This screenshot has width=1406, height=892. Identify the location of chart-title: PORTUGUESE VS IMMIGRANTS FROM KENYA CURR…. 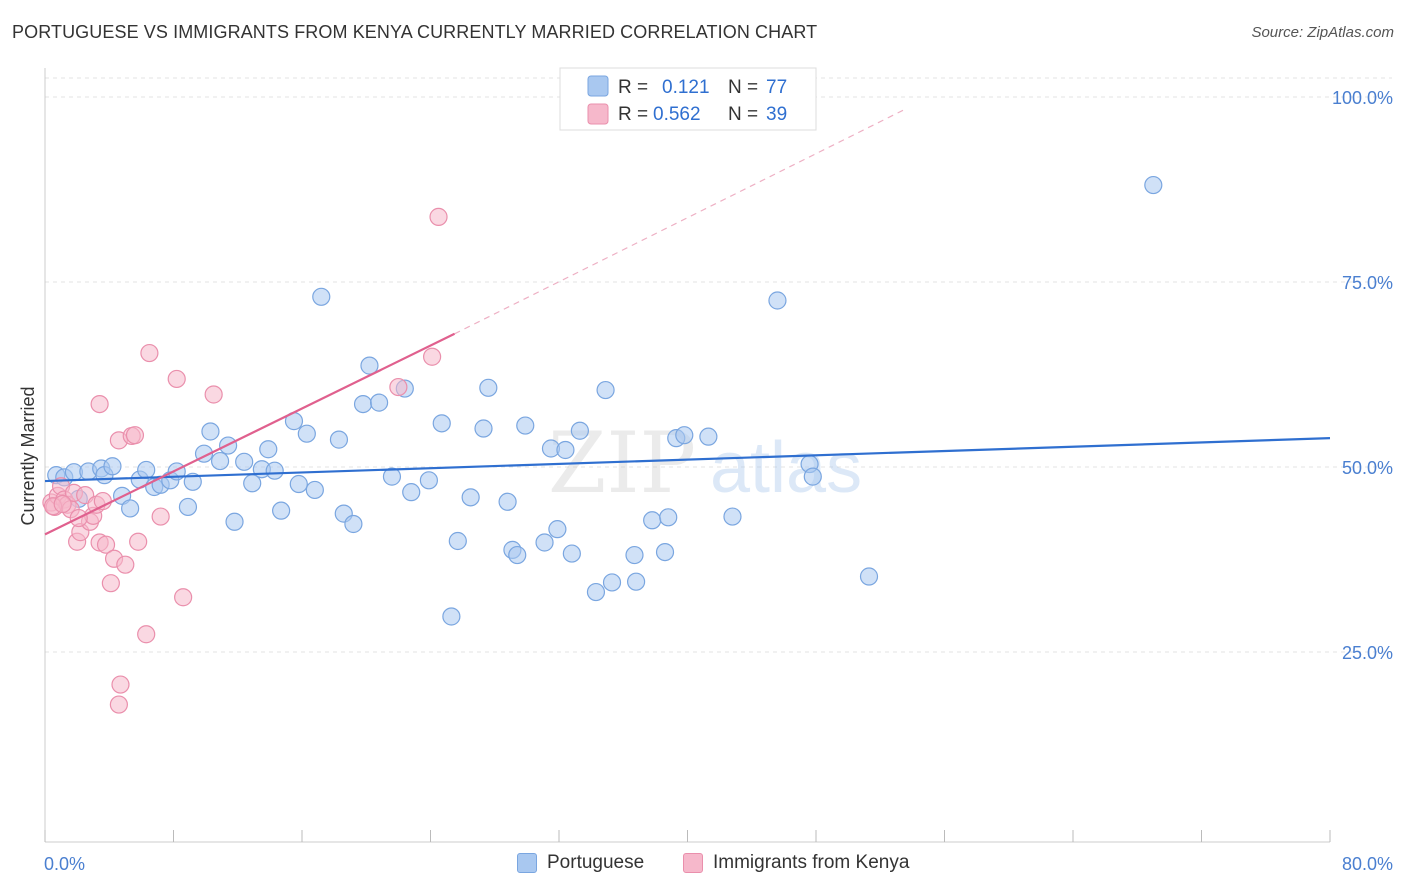
(415, 32).